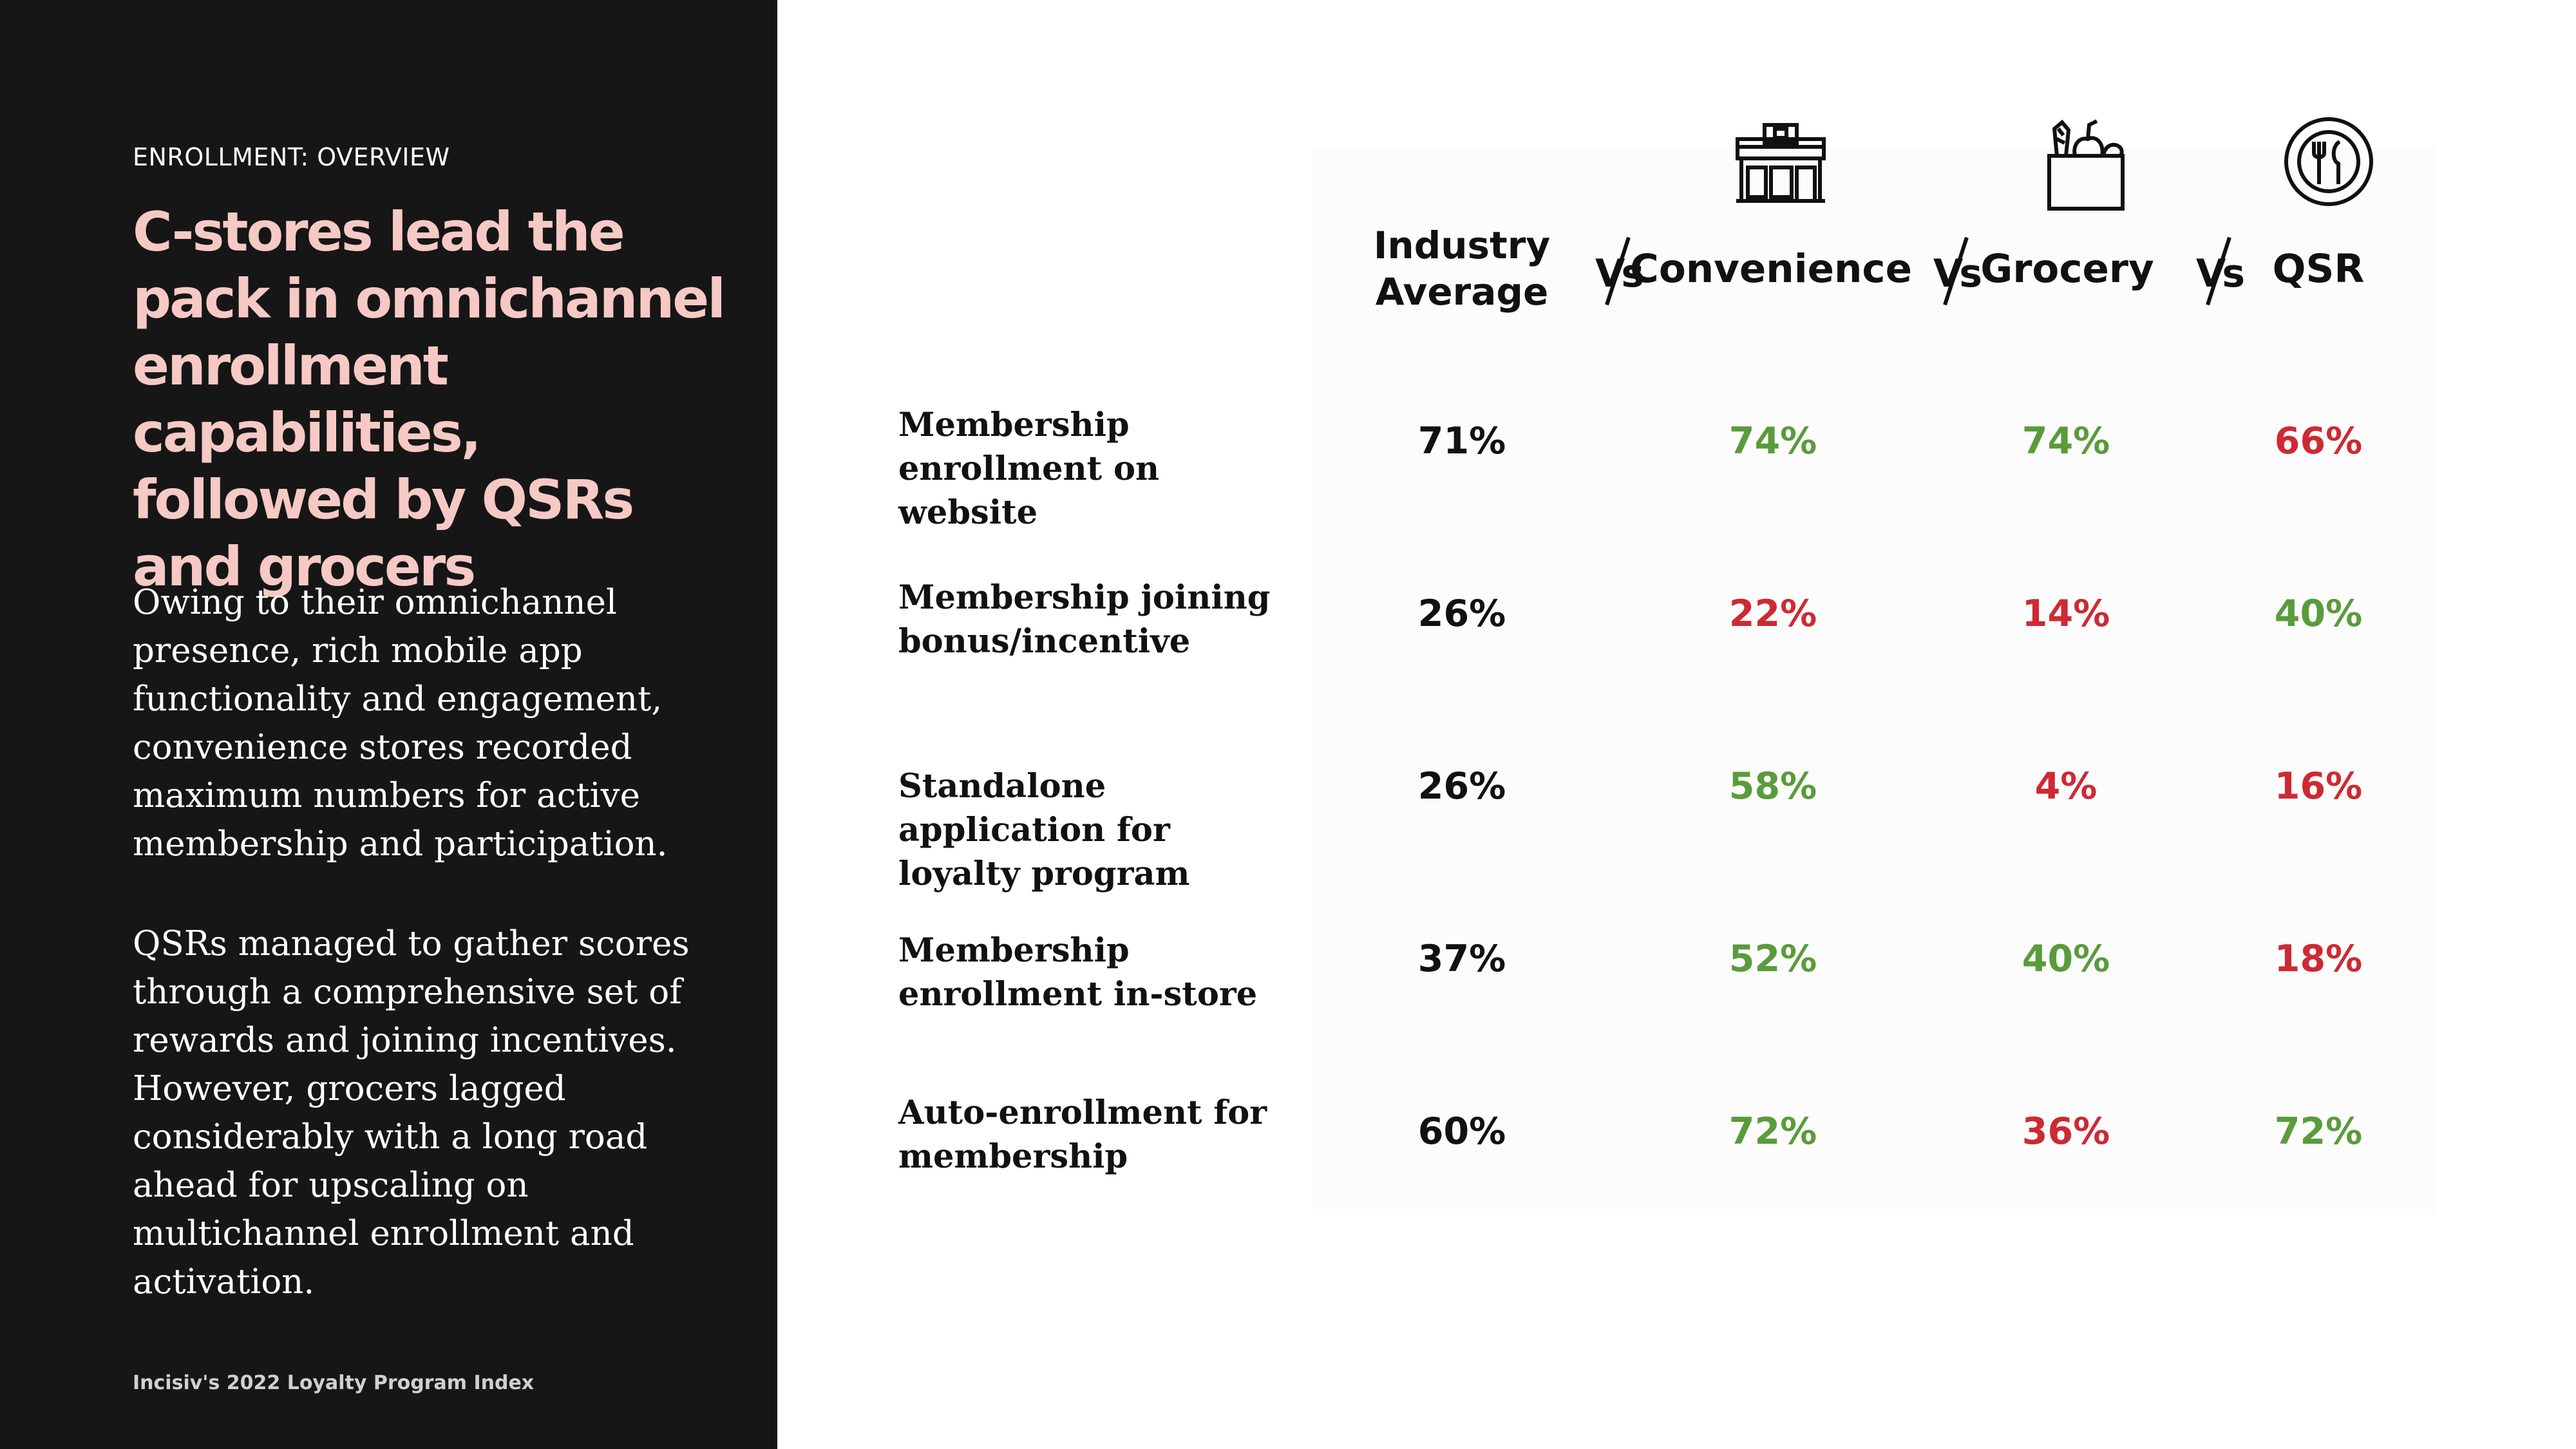  Describe the element at coordinates (1461, 959) in the screenshot. I see `cell-industry-average: 37%` at that location.